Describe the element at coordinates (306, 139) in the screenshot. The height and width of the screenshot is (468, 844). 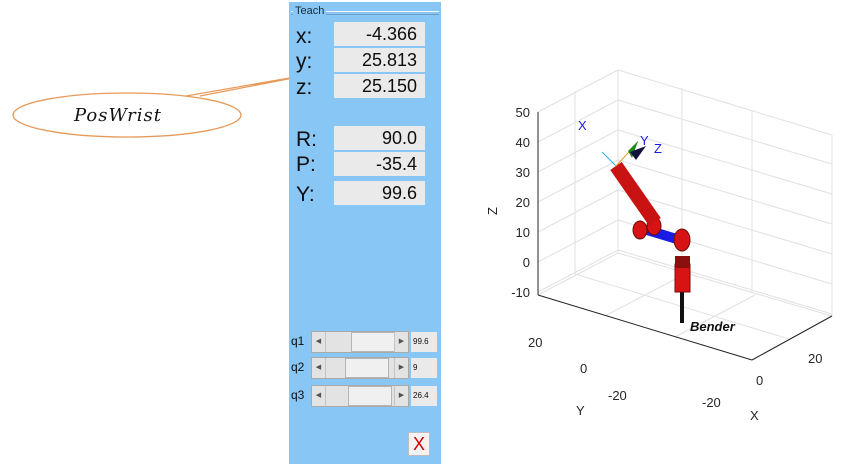
I see `roll-label: R:` at that location.